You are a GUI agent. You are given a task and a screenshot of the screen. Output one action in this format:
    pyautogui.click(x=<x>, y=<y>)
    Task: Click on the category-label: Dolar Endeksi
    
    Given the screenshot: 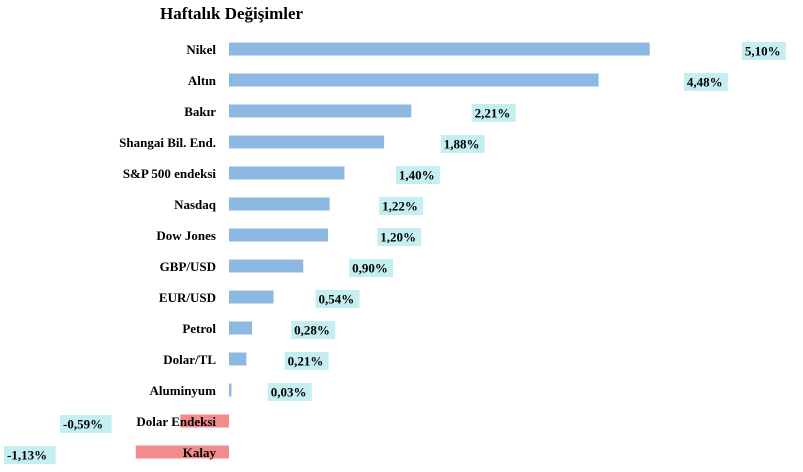 What is the action you would take?
    pyautogui.click(x=176, y=421)
    